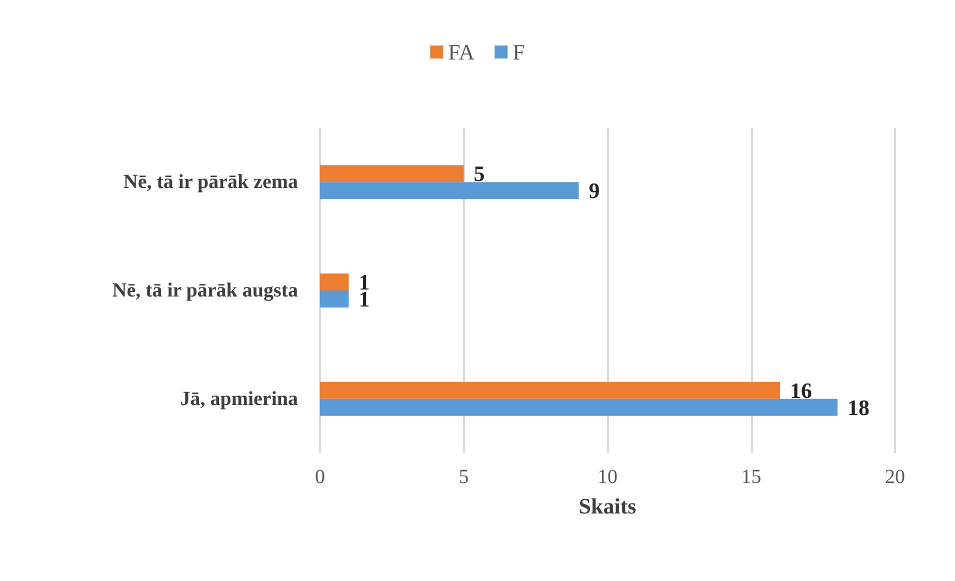 The image size is (955, 581). What do you see at coordinates (239, 399) in the screenshot?
I see `y-tick-label: Jā, apmierina` at bounding box center [239, 399].